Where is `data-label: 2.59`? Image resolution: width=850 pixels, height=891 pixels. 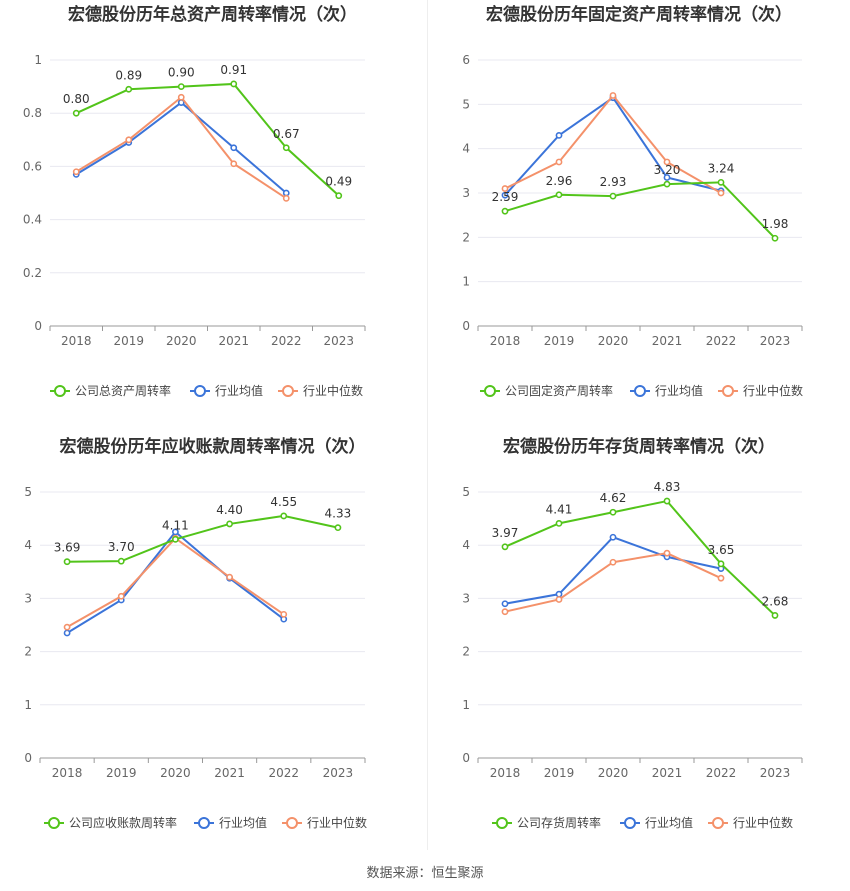
data-label: 2.59 is located at coordinates (505, 197).